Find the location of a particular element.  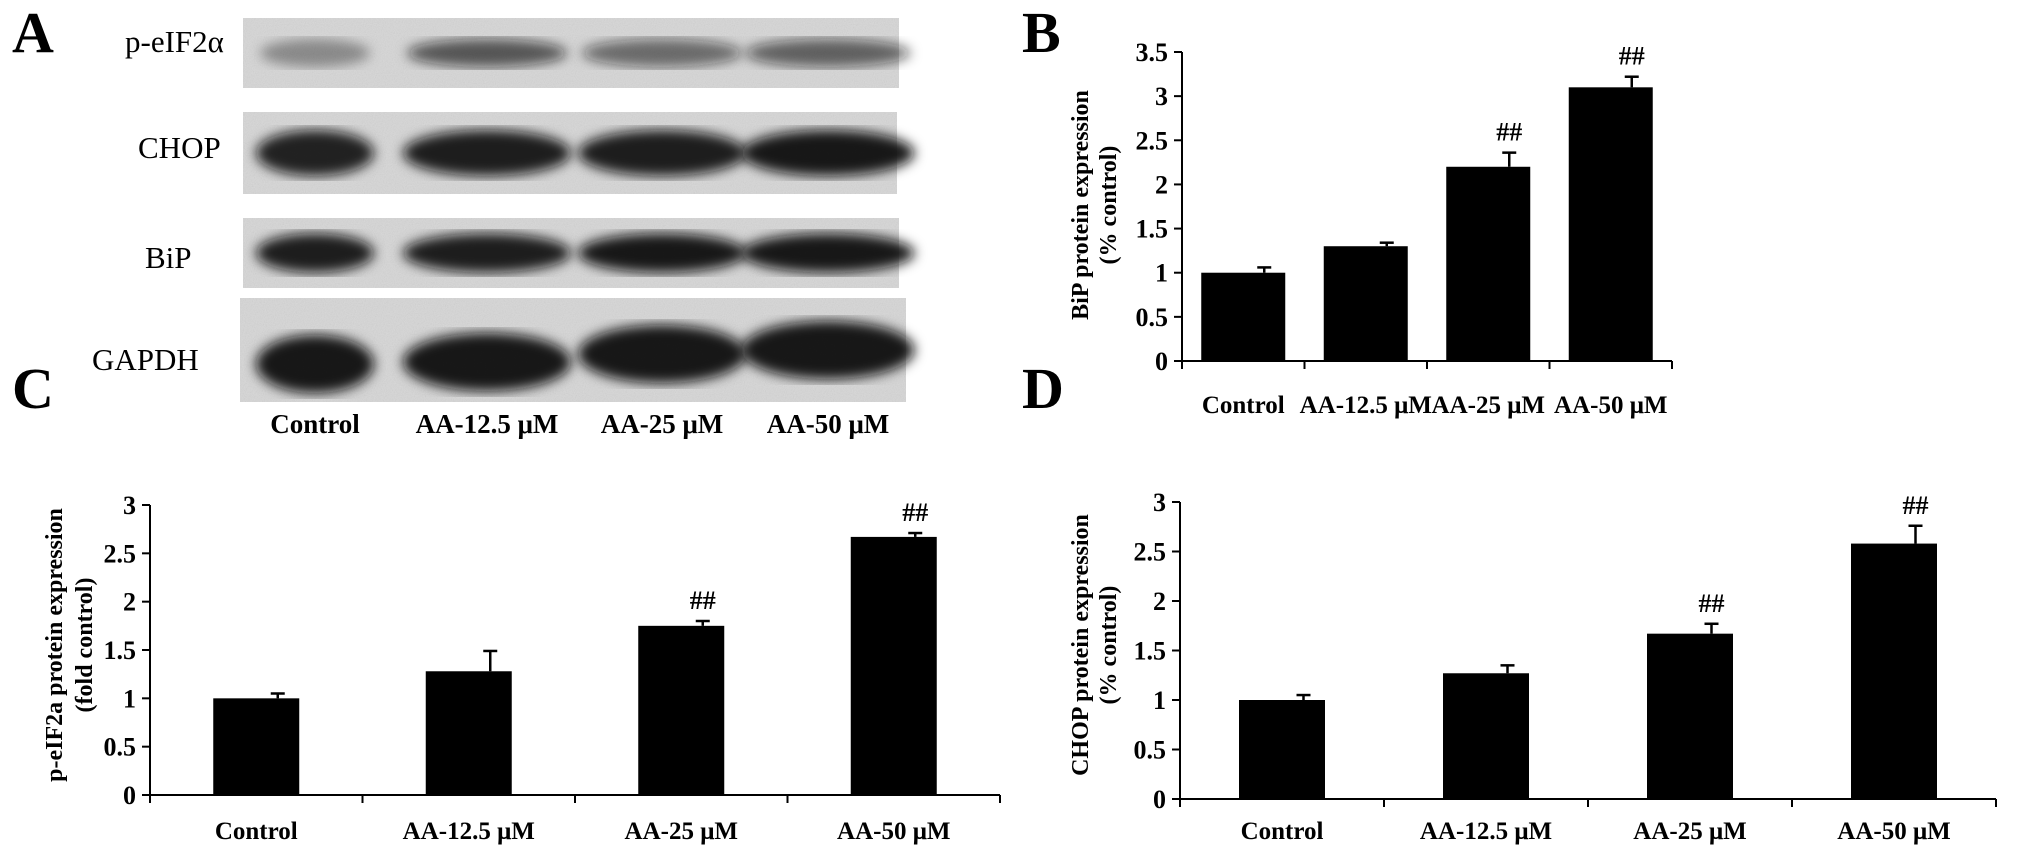

blot-lane-label-aa-50: AA-50 μM is located at coordinates (828, 424).